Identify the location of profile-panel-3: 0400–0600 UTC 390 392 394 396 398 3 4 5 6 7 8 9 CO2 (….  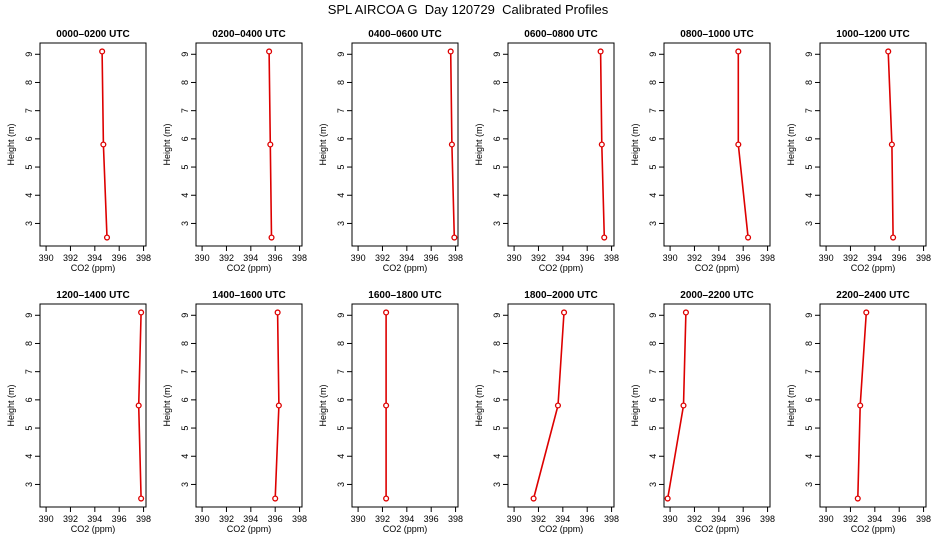
(390, 151).